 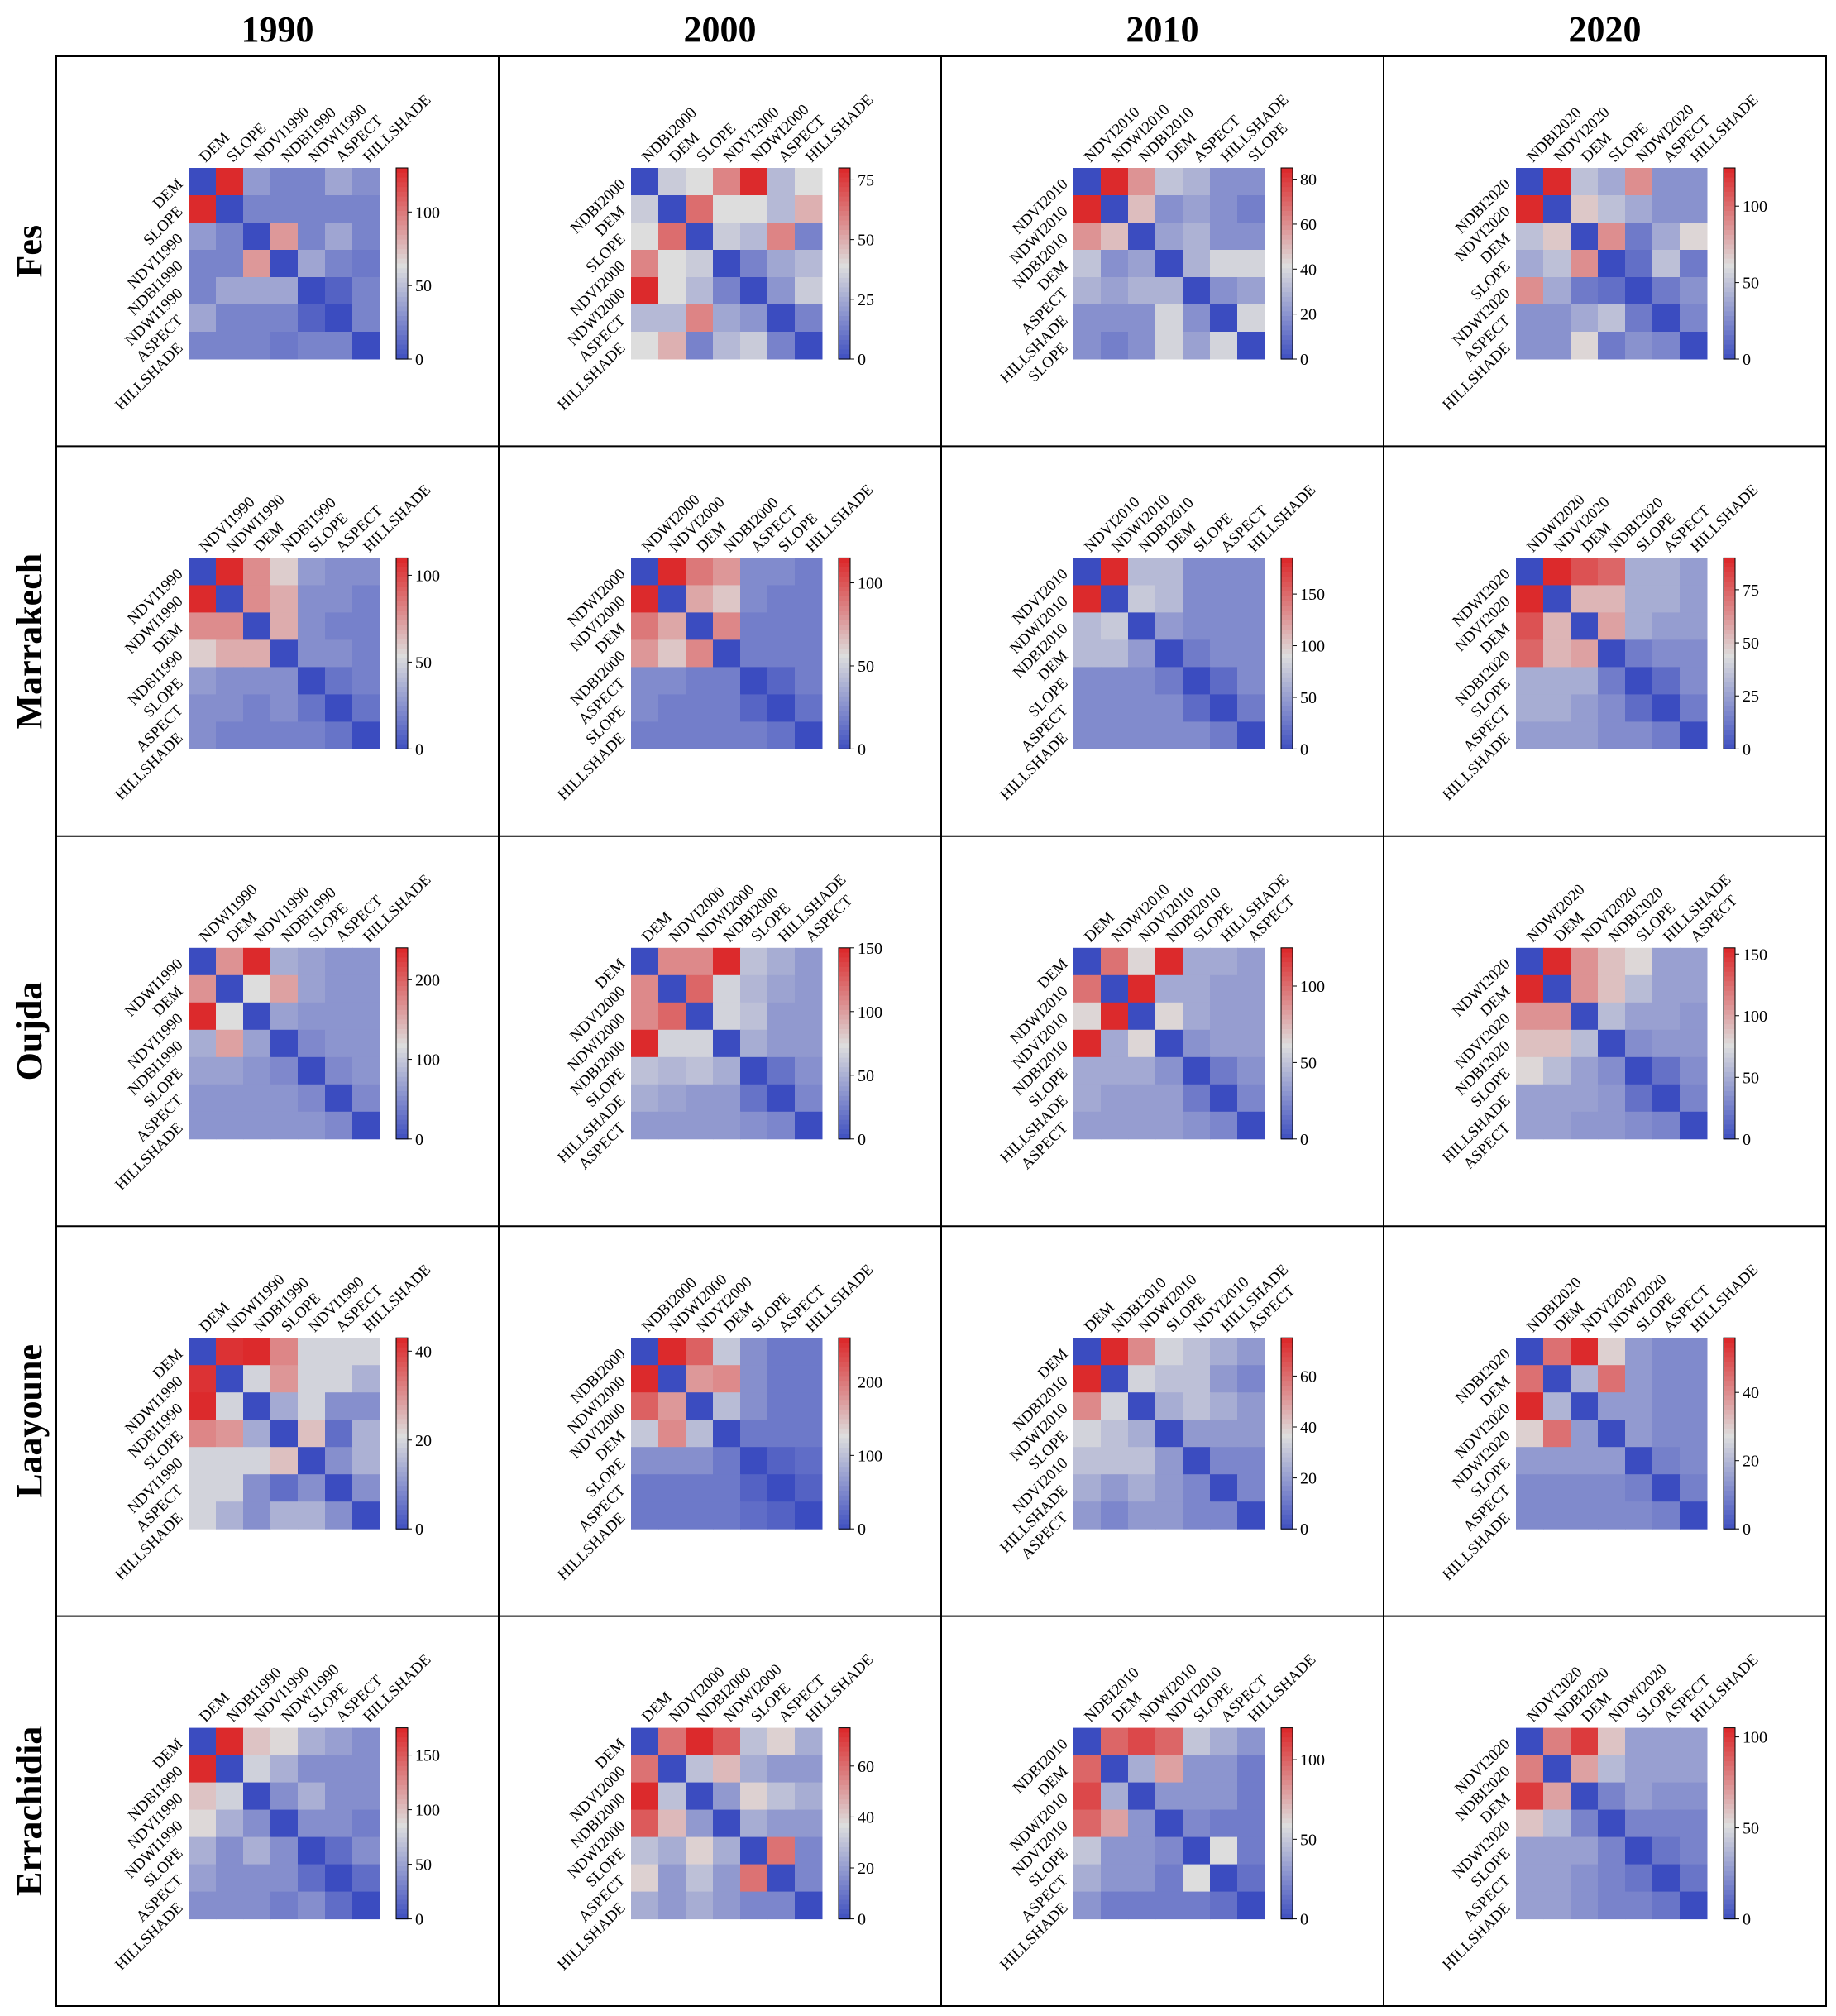 What do you see at coordinates (1751, 697) in the screenshot?
I see `colorbar-tick-label: 25` at bounding box center [1751, 697].